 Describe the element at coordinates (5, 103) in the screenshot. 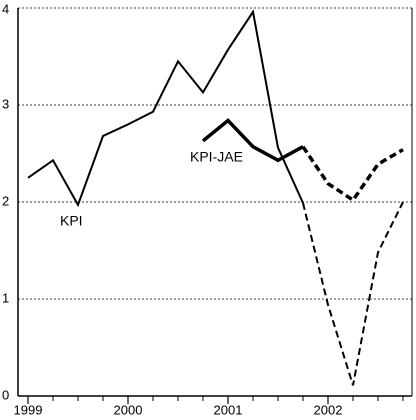

I see `y-tick-label: 3` at that location.